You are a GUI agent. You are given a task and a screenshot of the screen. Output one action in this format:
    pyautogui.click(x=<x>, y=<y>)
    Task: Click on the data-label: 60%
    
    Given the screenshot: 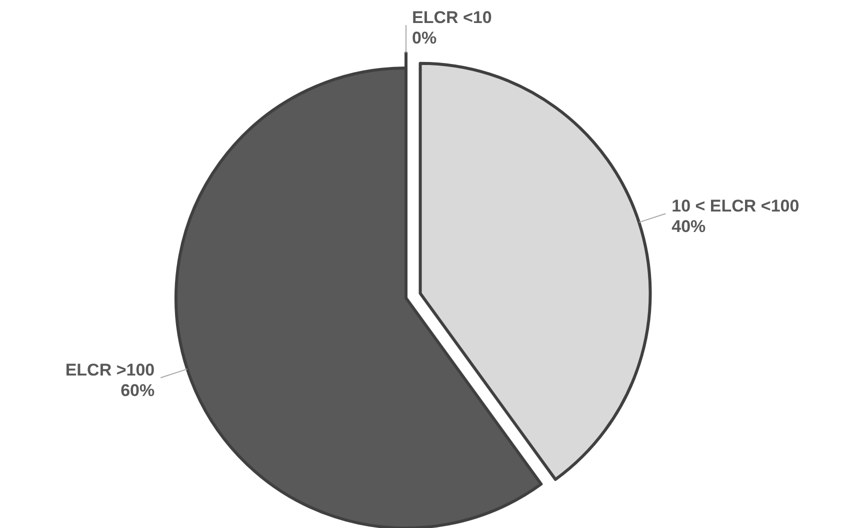 What is the action you would take?
    pyautogui.click(x=137, y=390)
    